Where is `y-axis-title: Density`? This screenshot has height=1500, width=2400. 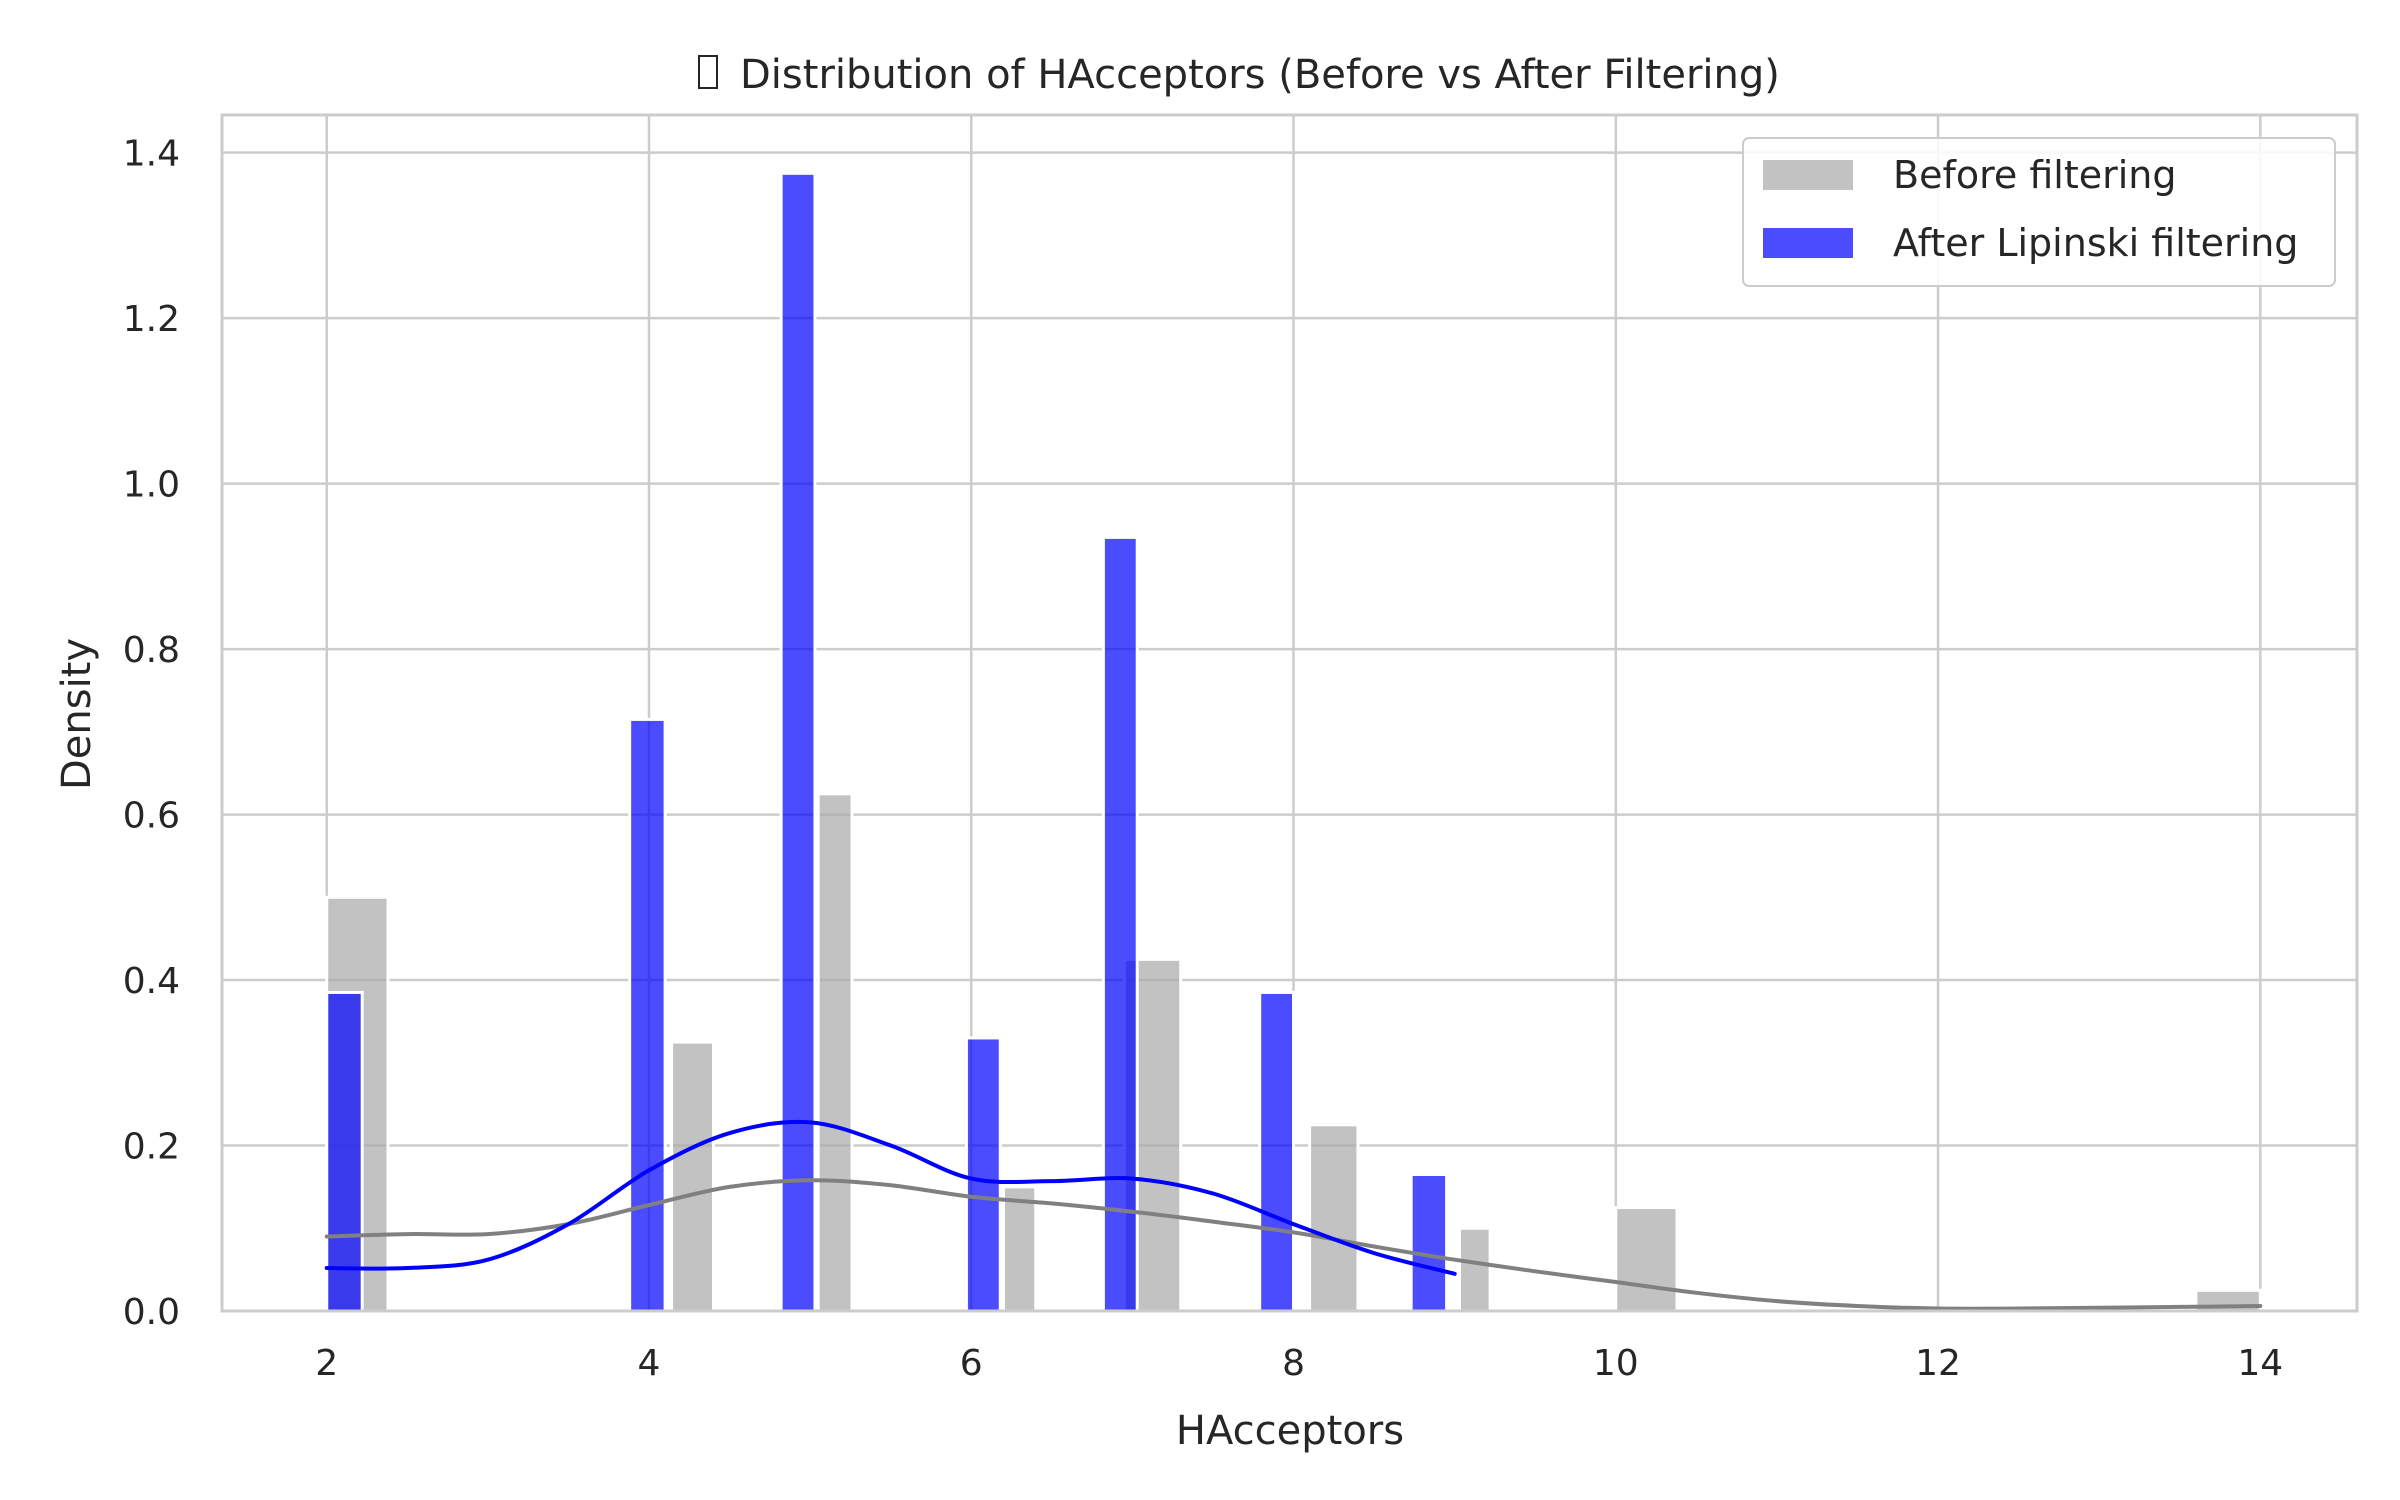 y-axis-title: Density is located at coordinates (77, 714).